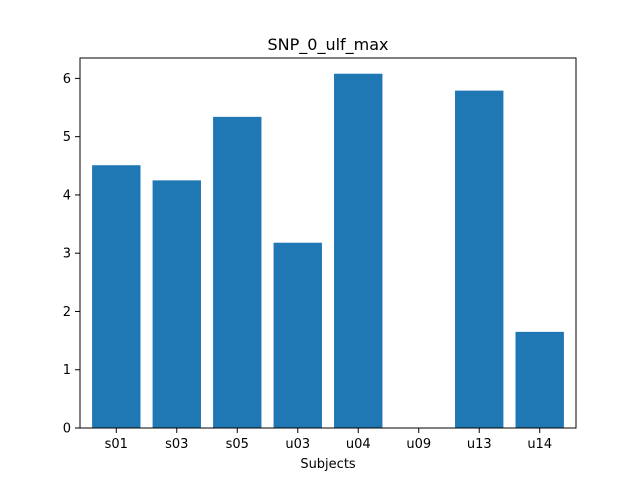 The height and width of the screenshot is (484, 640). I want to click on x-tick-label: s05, so click(237, 444).